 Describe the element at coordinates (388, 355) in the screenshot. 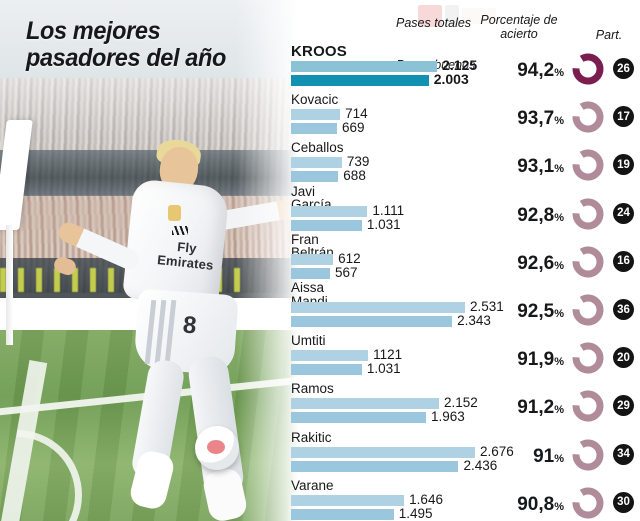

I see `value-total-passes: 1121` at that location.